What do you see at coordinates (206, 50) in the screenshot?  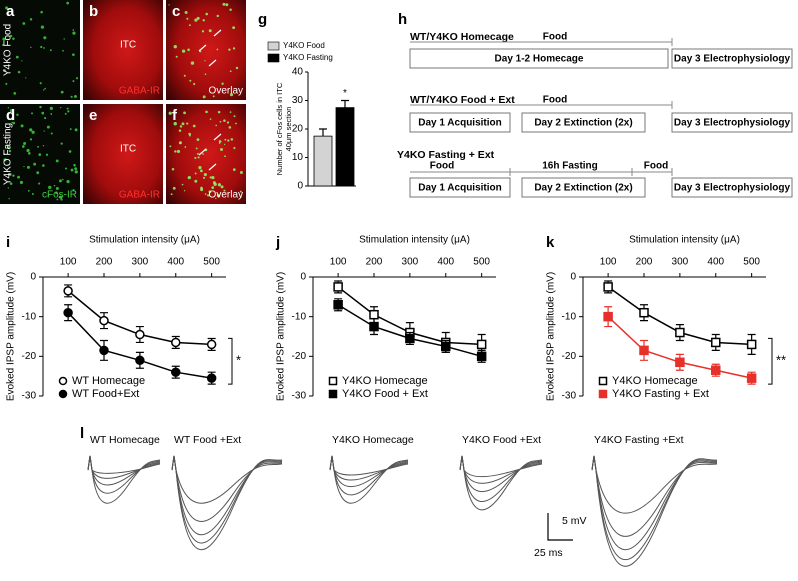 I see `micrograph` at bounding box center [206, 50].